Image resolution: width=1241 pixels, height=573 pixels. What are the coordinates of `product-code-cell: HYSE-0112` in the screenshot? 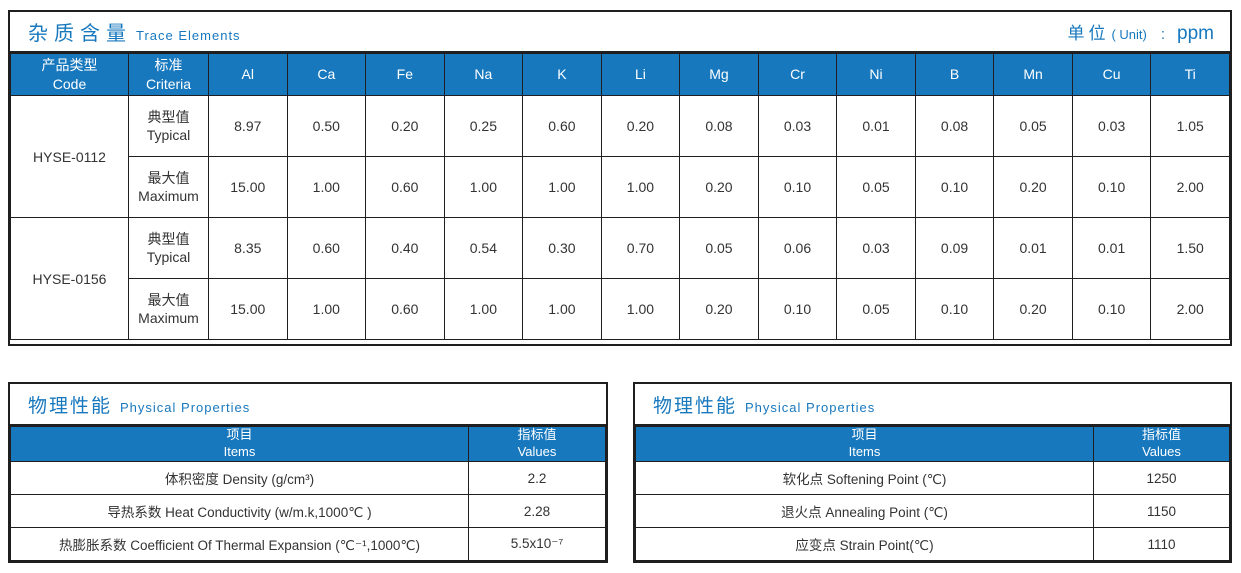 It's located at (69, 156).